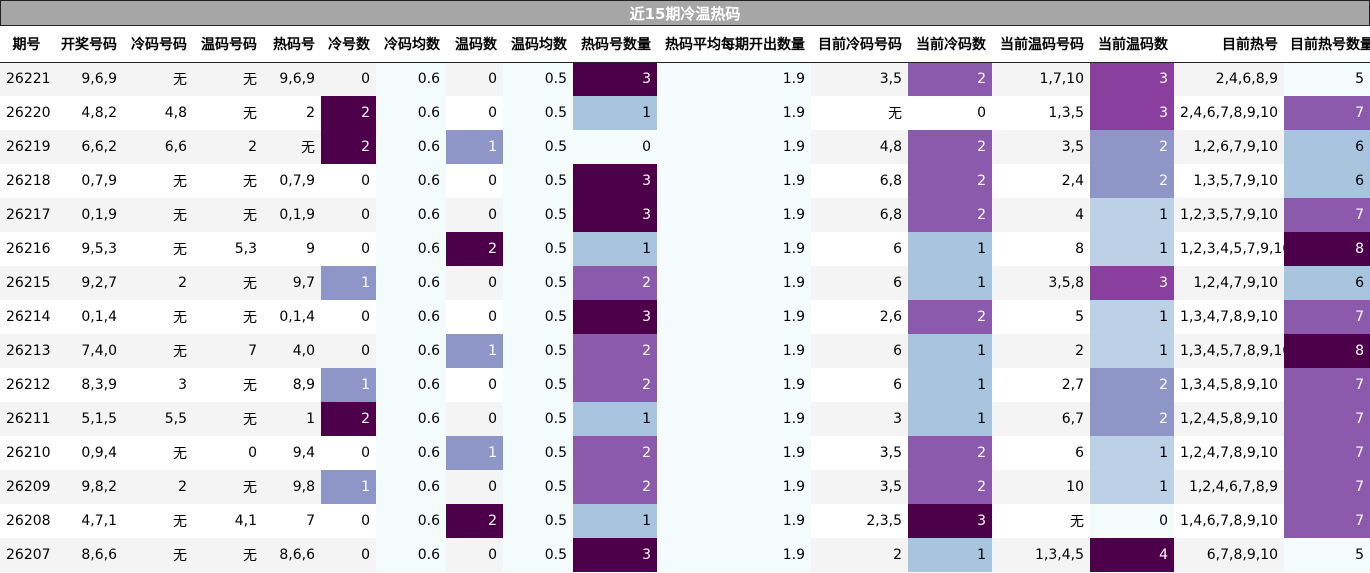 Image resolution: width=1370 pixels, height=573 pixels. Describe the element at coordinates (1229, 147) in the screenshot. I see `table-cell: 1,2,6,7,9,10` at that location.